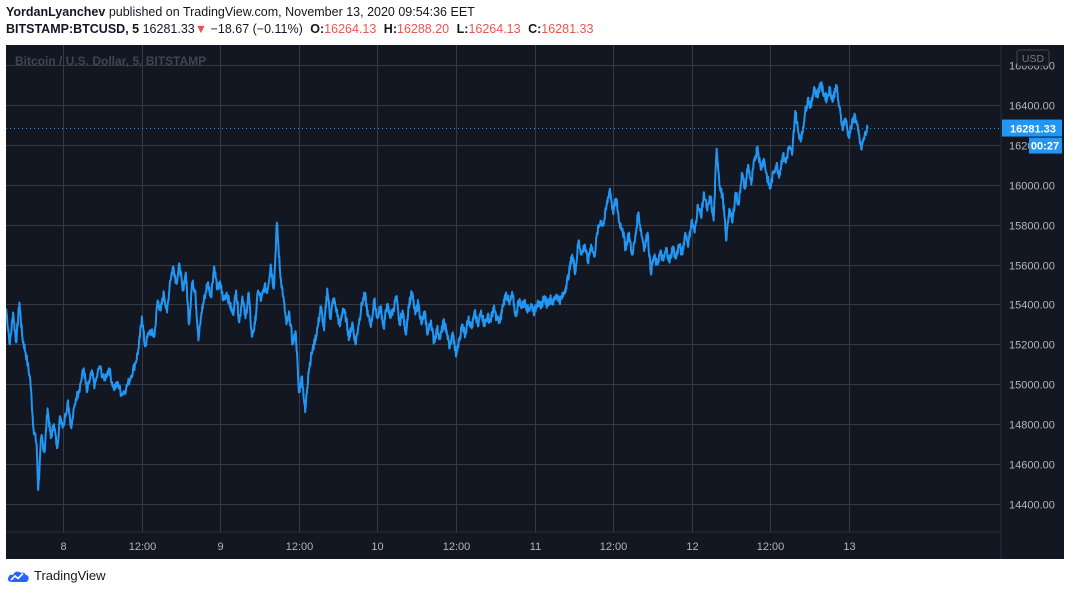  Describe the element at coordinates (494, 29) in the screenshot. I see `low-value: 16264.13` at that location.